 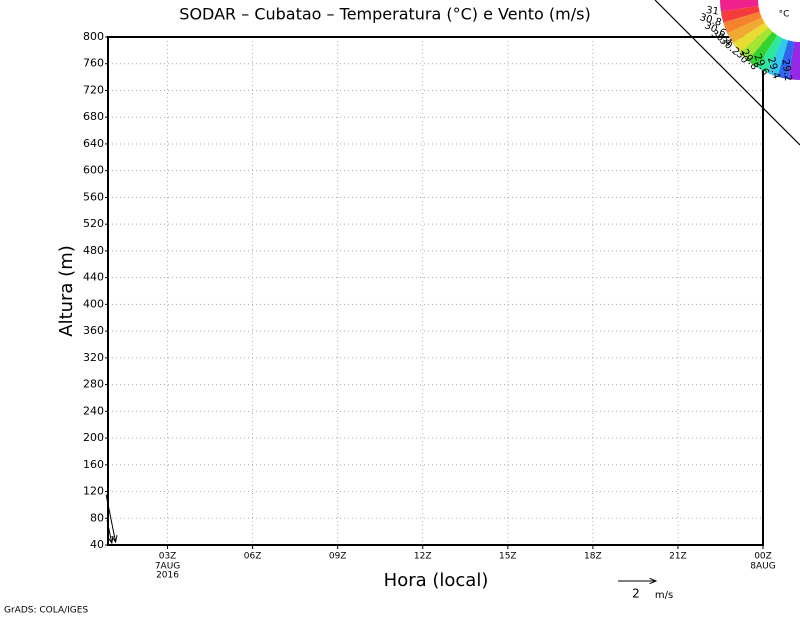 What do you see at coordinates (338, 557) in the screenshot?
I see `x-tick-label: 09Z` at bounding box center [338, 557].